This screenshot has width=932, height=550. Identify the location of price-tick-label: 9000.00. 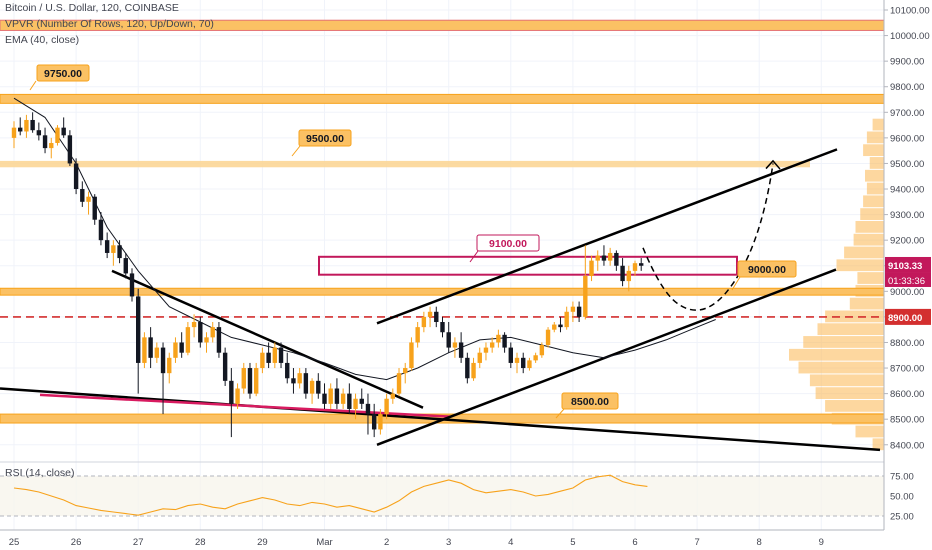
(907, 292).